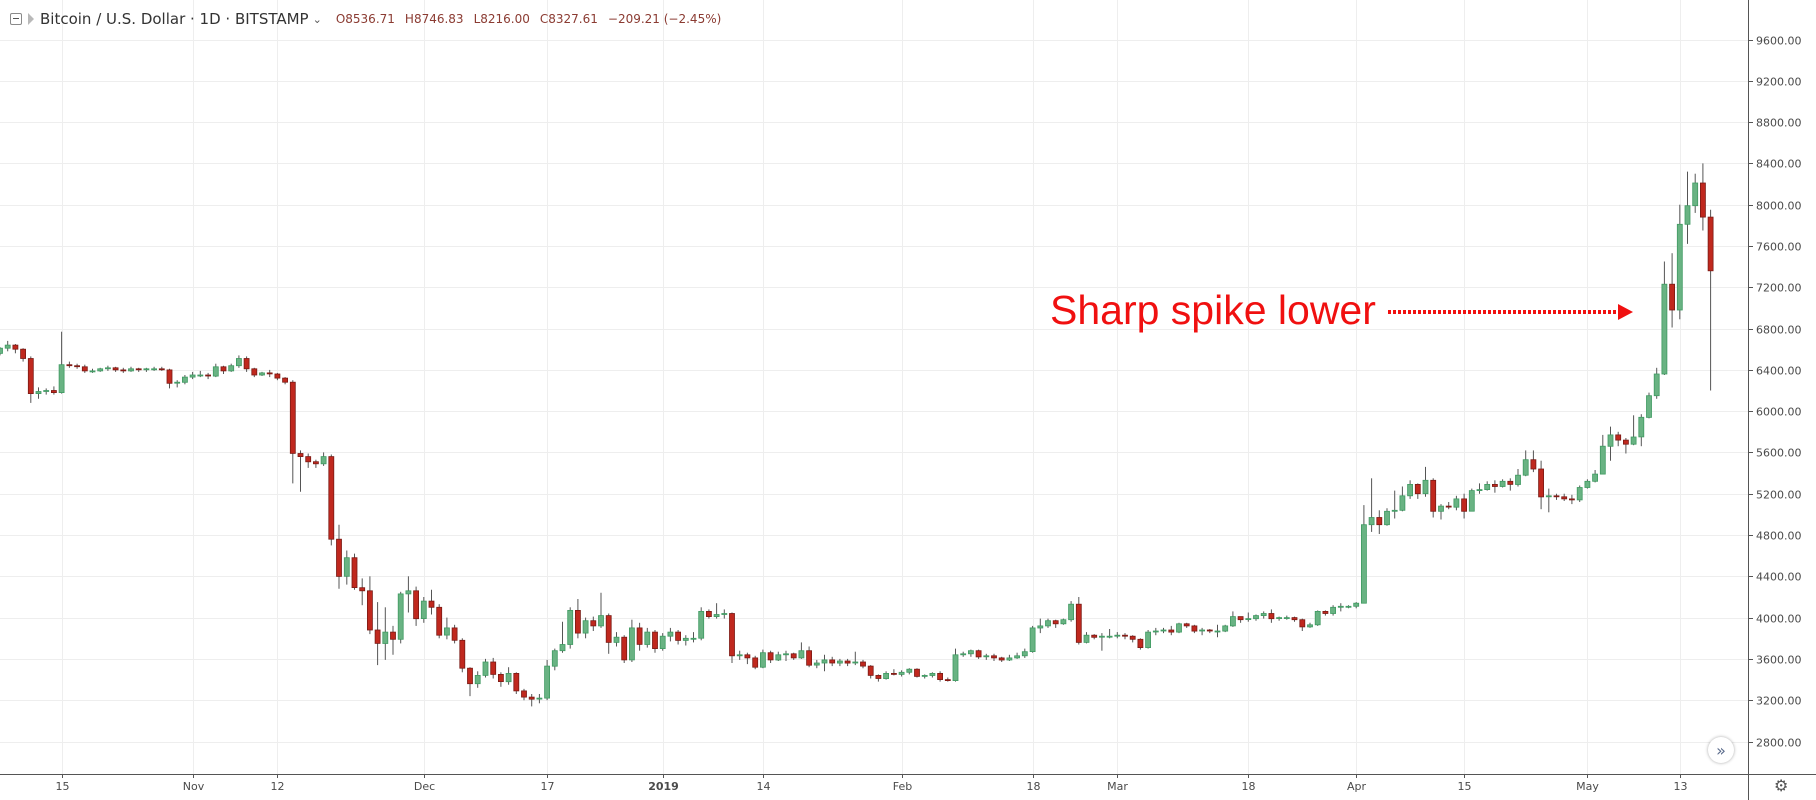 The width and height of the screenshot is (1816, 800). I want to click on symbol-title: Bitcoin / U.S. Dollar · 1D · BITSTAMP, so click(174, 19).